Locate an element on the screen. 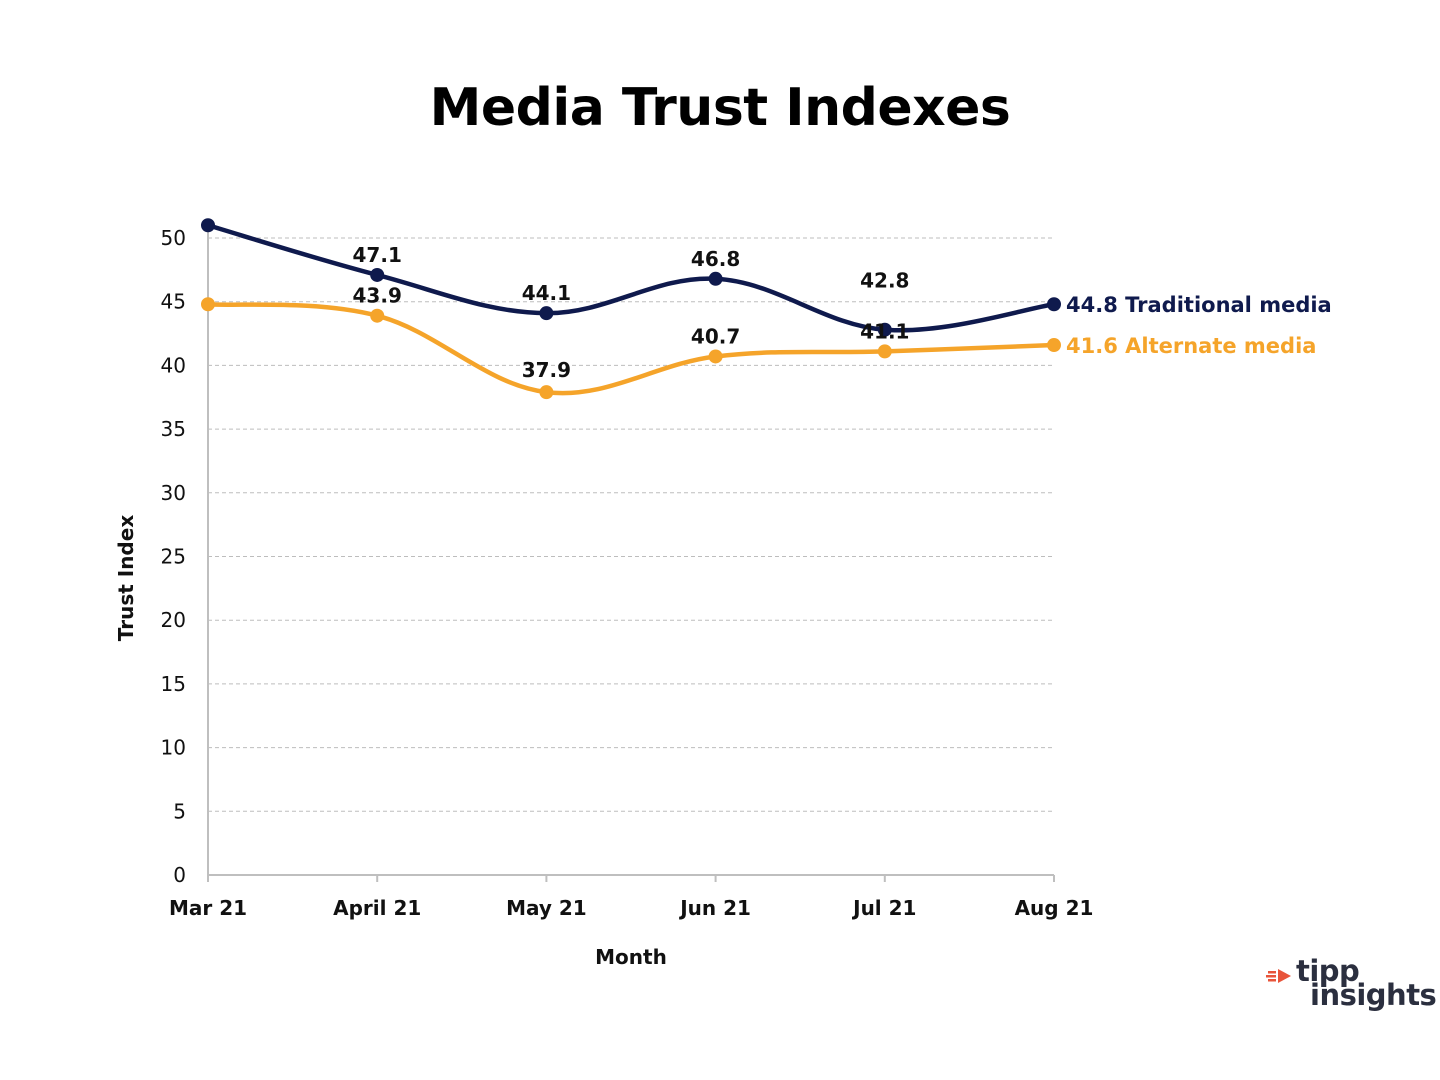 This screenshot has width=1440, height=1080. y-tick-25: 25 is located at coordinates (173, 557).